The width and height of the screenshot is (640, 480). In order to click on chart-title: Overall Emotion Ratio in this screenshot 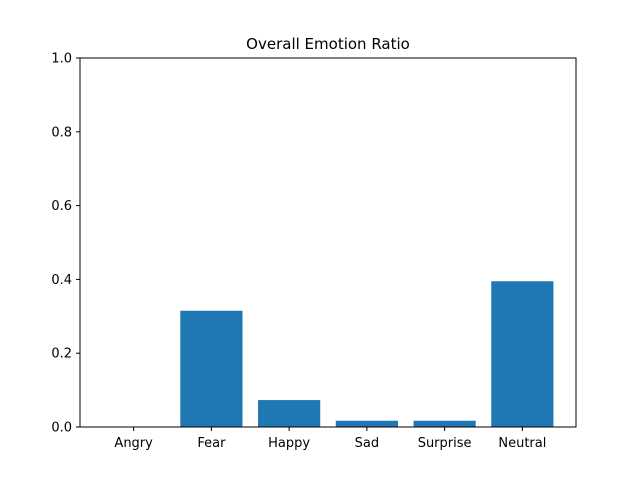, I will do `click(328, 44)`.